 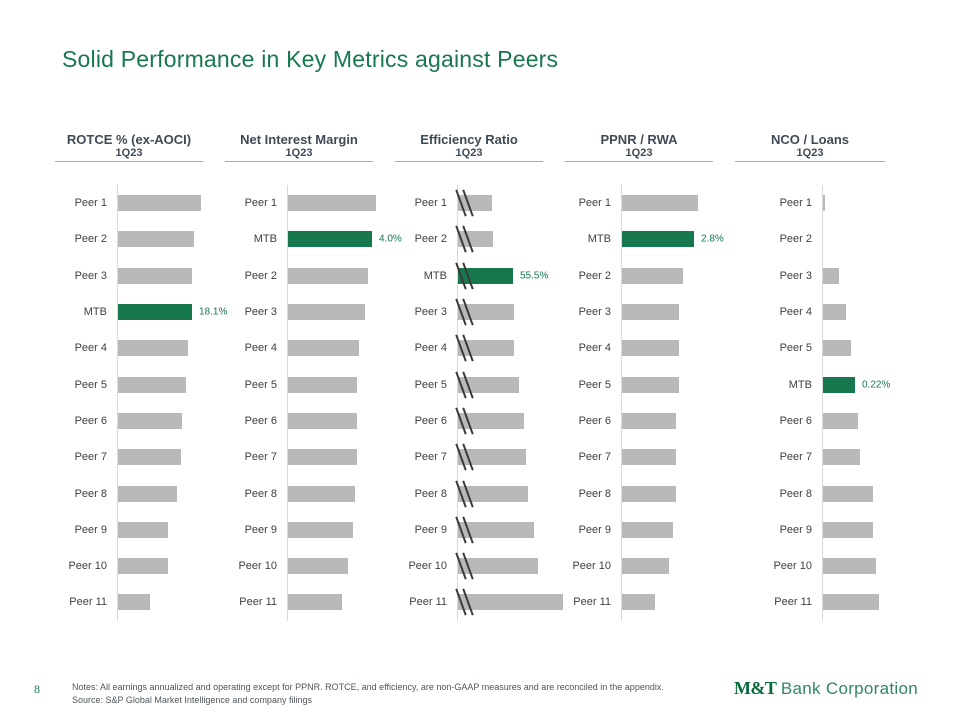 I want to click on chart-header: PPNR / RWA 1Q23, so click(x=639, y=147).